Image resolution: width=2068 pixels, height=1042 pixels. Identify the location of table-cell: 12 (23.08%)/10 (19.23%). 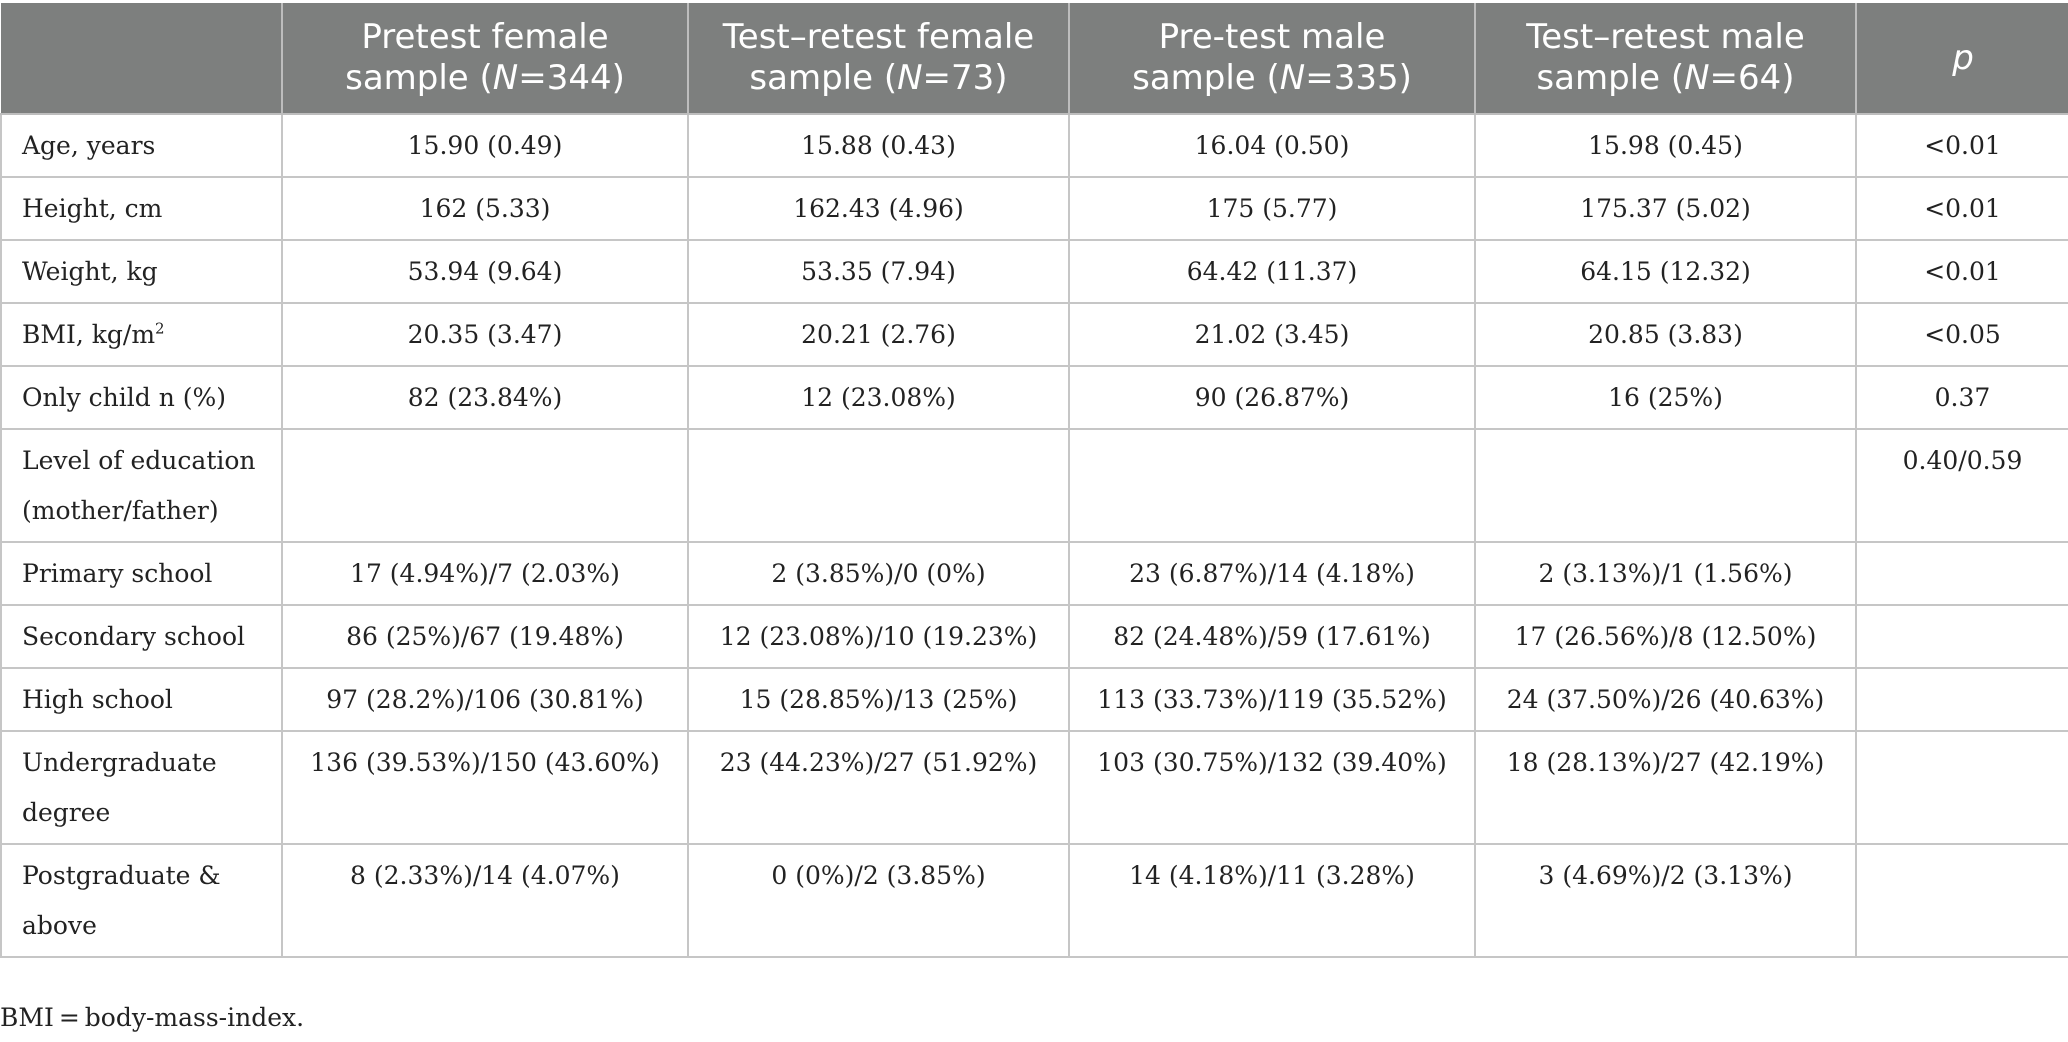
(878, 636).